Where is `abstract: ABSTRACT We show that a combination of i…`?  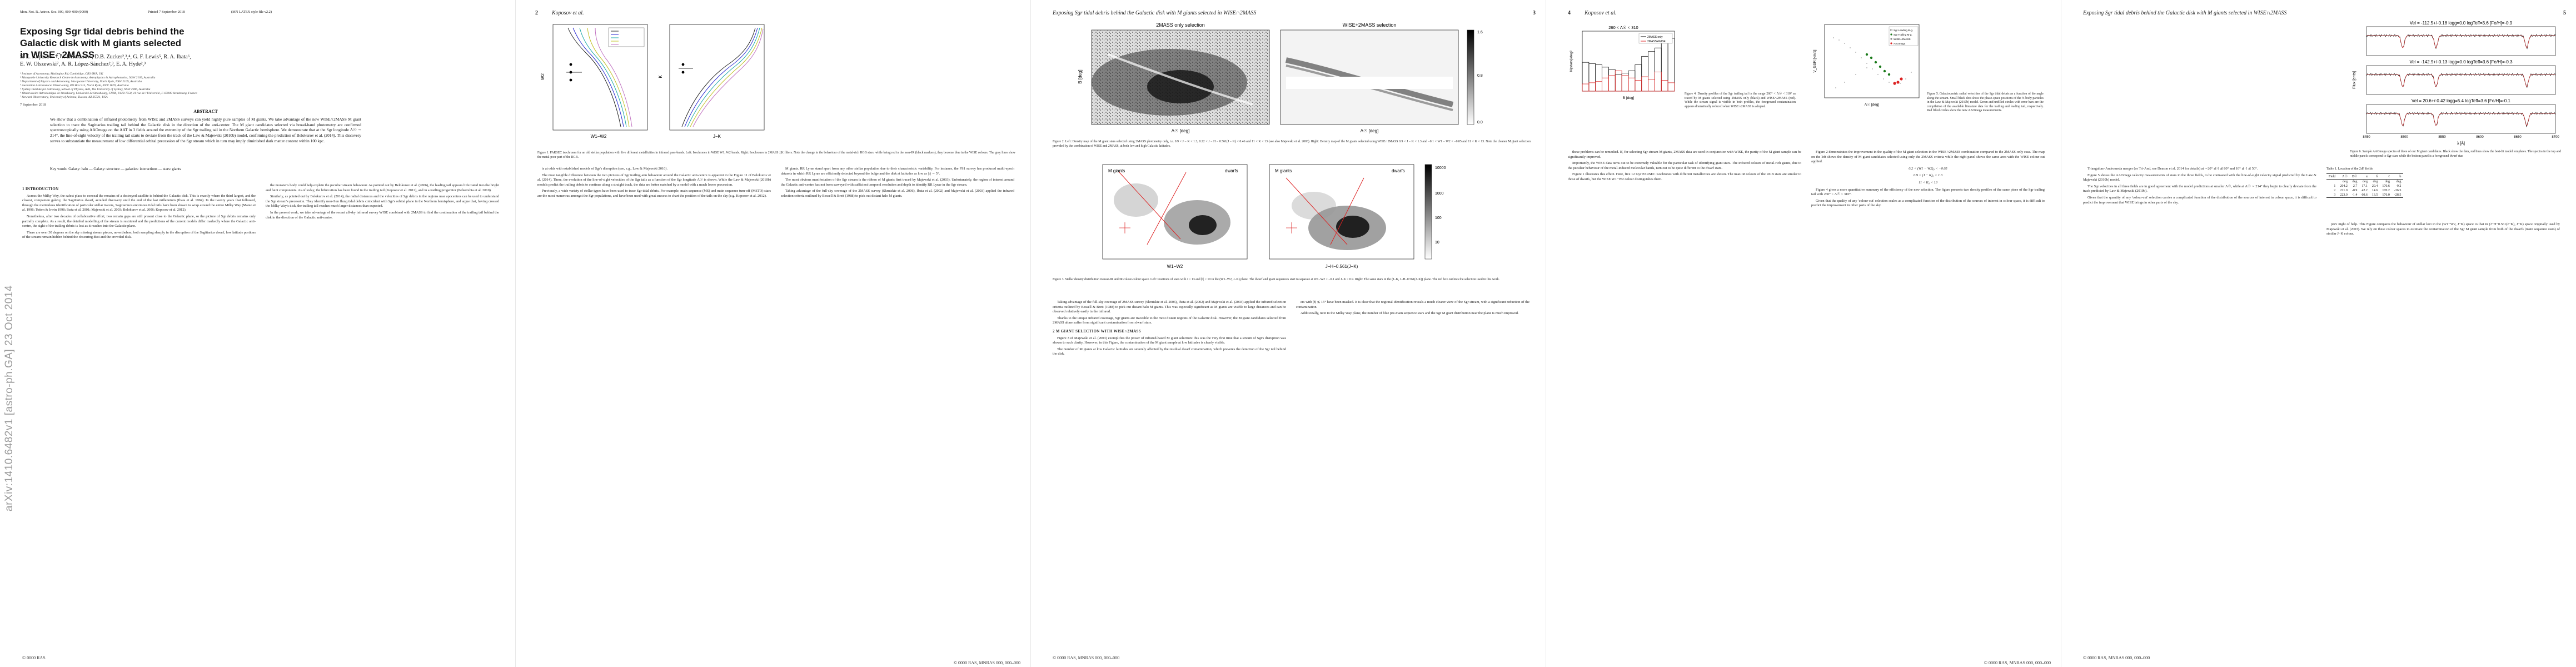 abstract: ABSTRACT We show that a combination of i… is located at coordinates (205, 126).